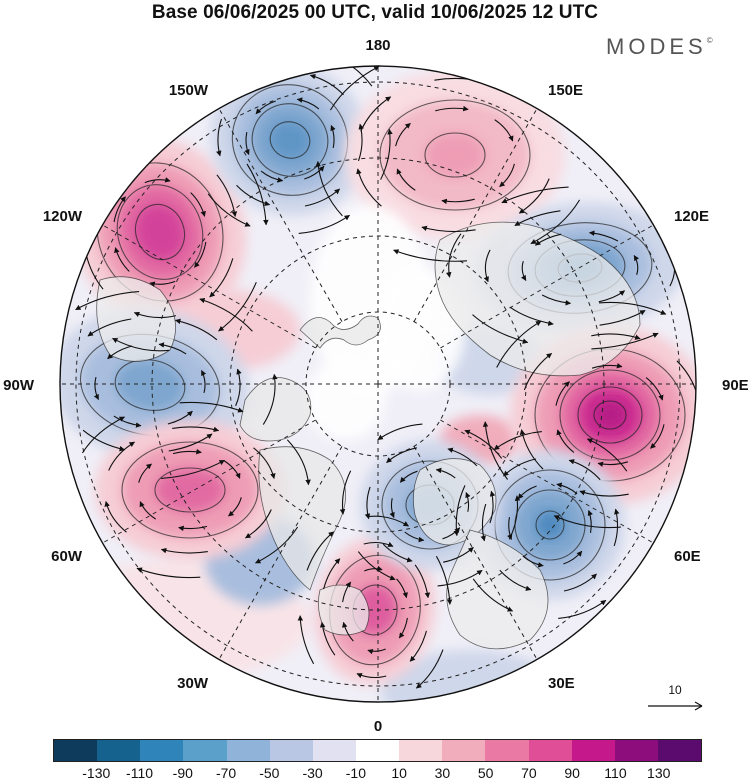 The height and width of the screenshot is (783, 750). What do you see at coordinates (572, 773) in the screenshot?
I see `colorbar-tick-label: 90` at bounding box center [572, 773].